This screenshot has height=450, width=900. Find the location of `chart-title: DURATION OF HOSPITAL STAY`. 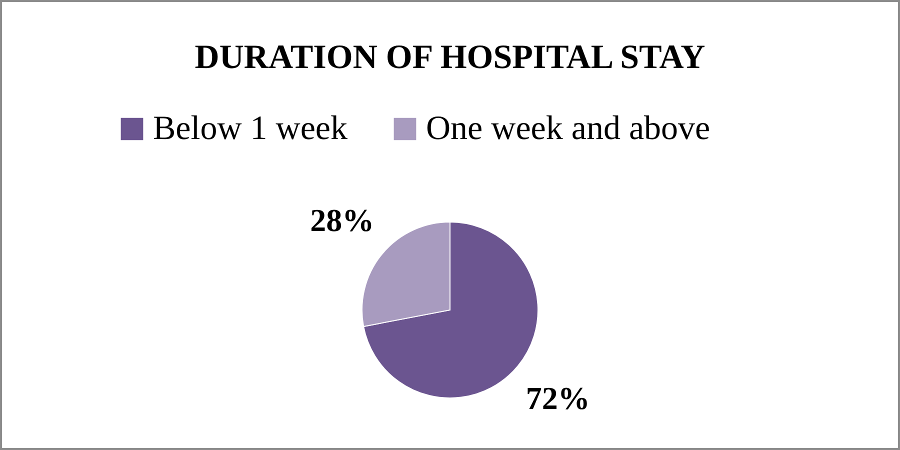

chart-title: DURATION OF HOSPITAL STAY is located at coordinates (450, 57).